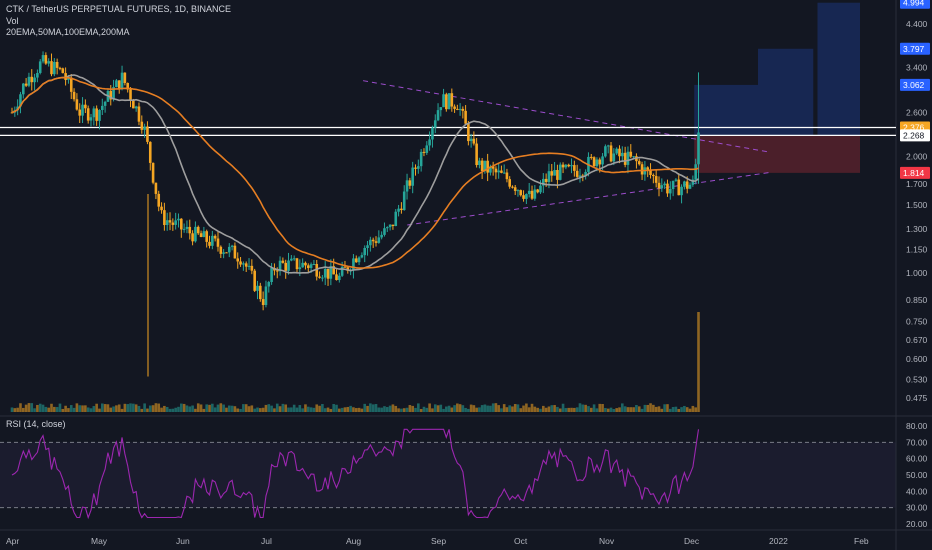 The width and height of the screenshot is (932, 550). I want to click on time-axis-label: Nov, so click(607, 541).